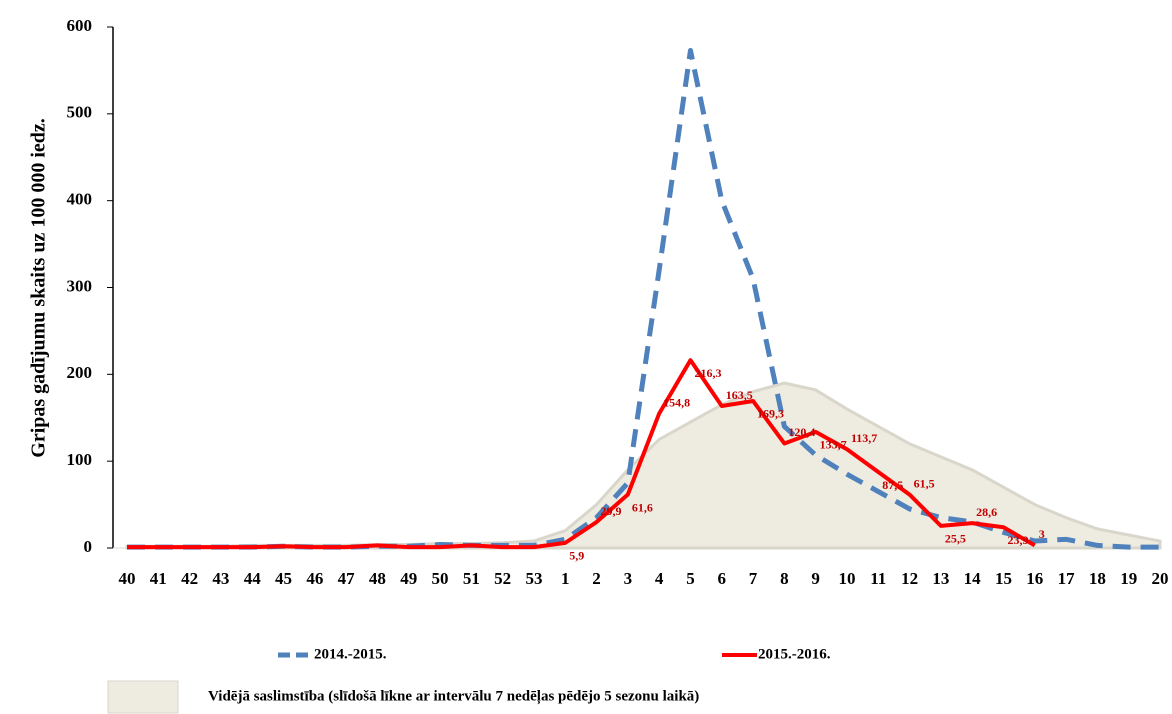 This screenshot has width=1172, height=714. Describe the element at coordinates (1067, 578) in the screenshot. I see `x-tick-label: 17` at that location.